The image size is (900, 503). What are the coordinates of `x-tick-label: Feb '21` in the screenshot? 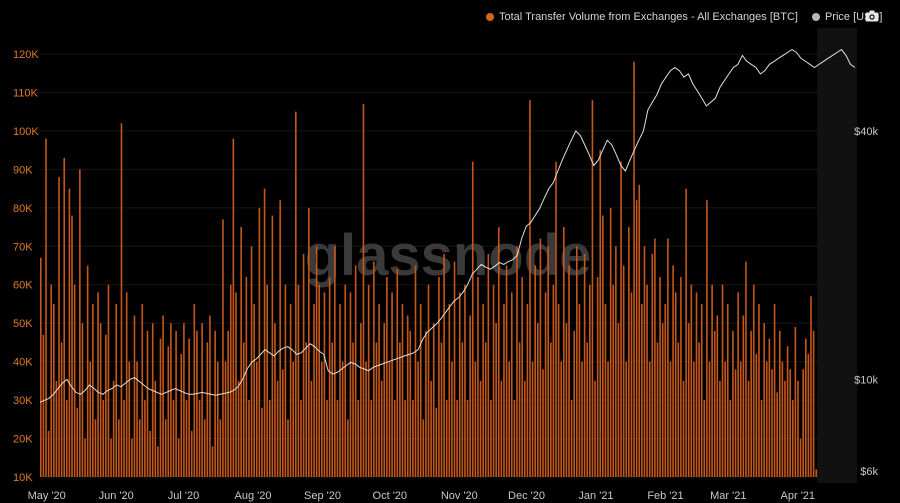 It's located at (665, 496).